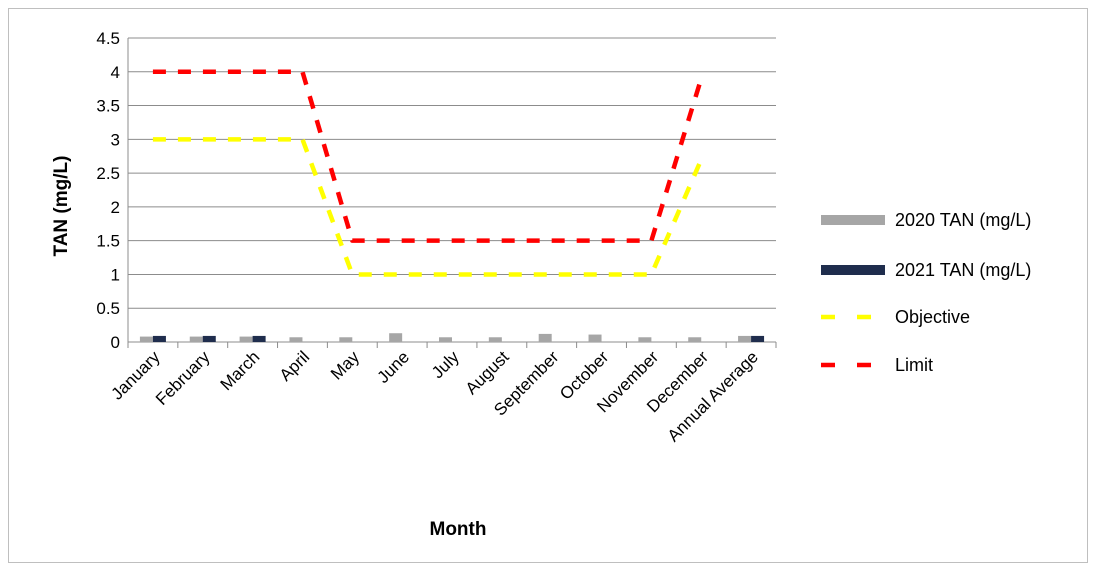  What do you see at coordinates (115, 274) in the screenshot?
I see `y-tick-label: 1` at bounding box center [115, 274].